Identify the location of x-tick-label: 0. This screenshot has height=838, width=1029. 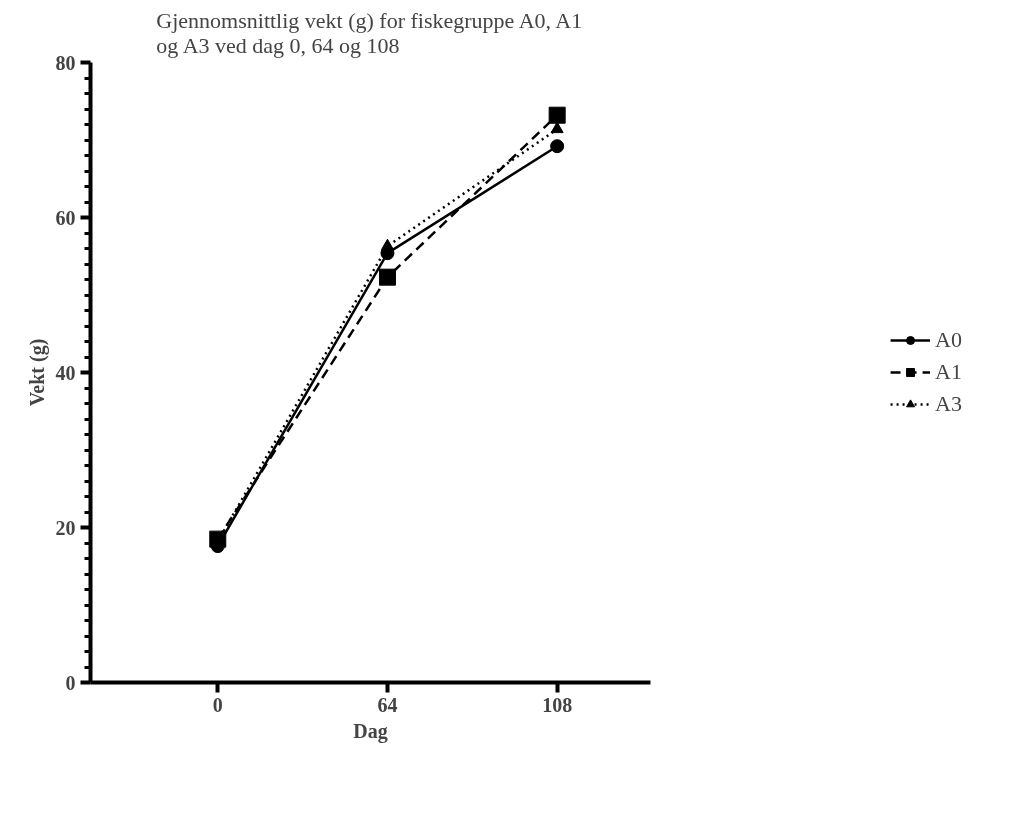
(217, 704).